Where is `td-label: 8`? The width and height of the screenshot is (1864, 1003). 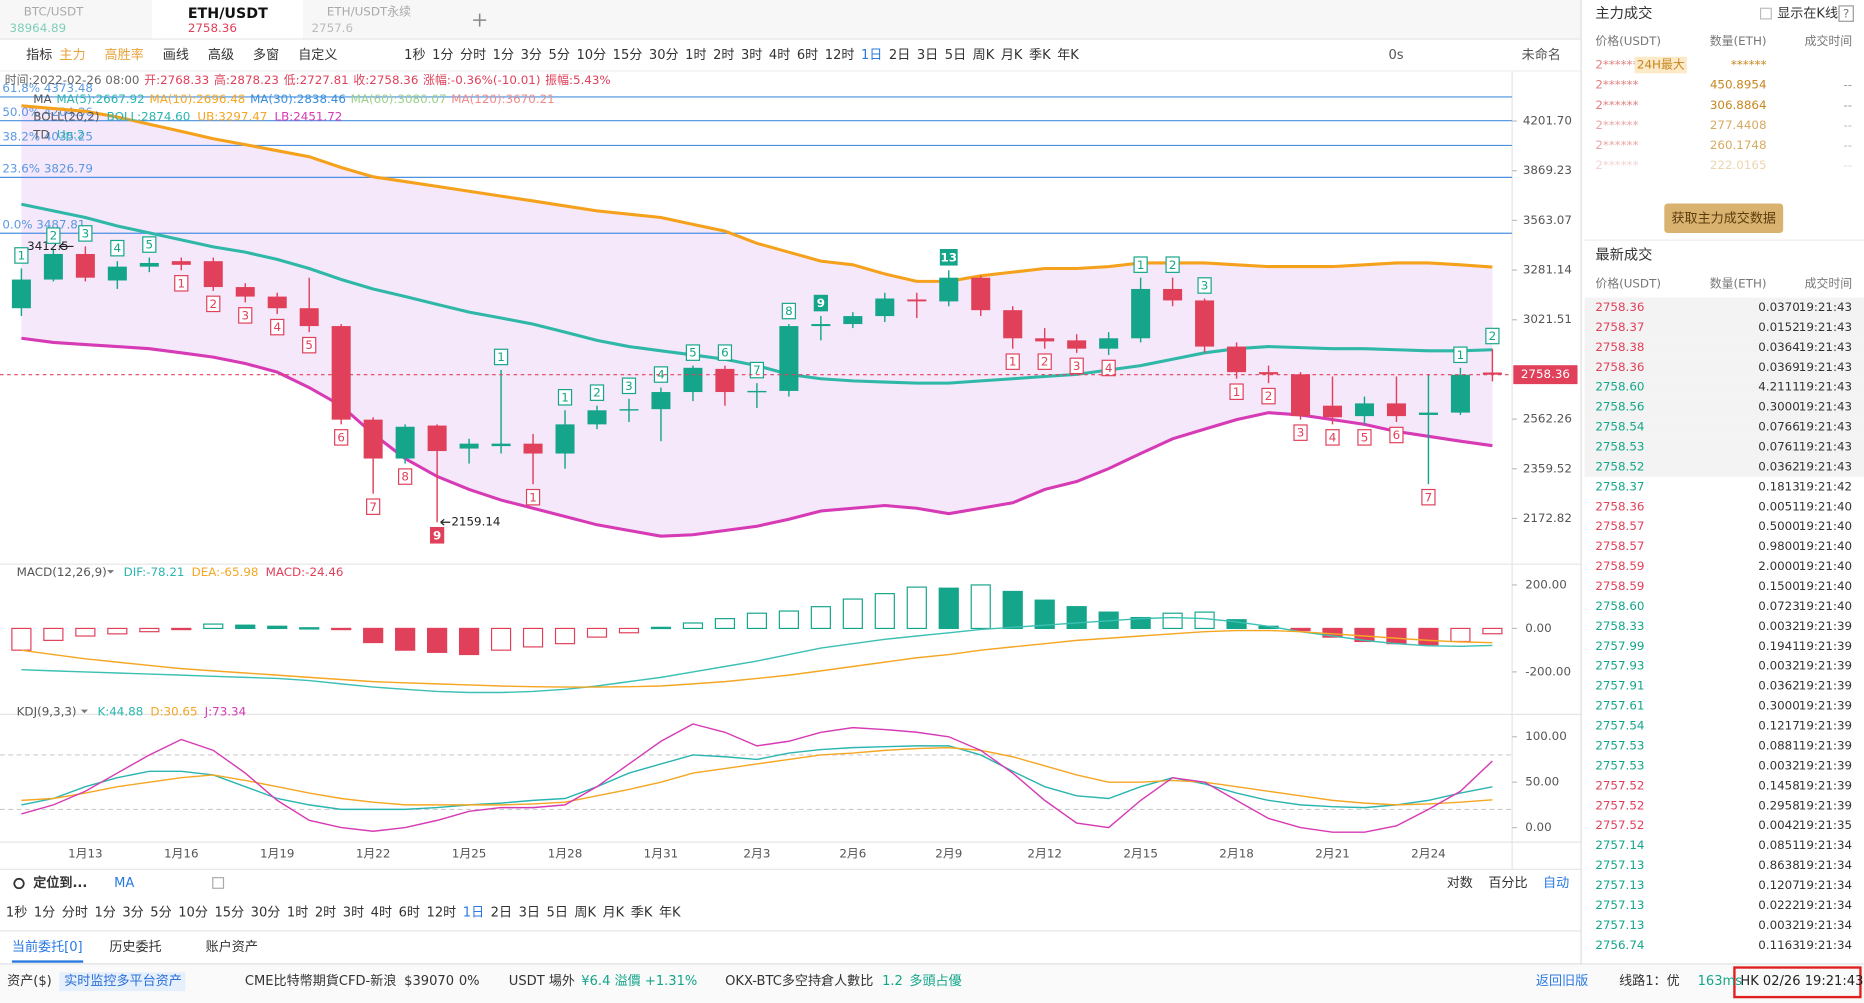 td-label: 8 is located at coordinates (405, 477).